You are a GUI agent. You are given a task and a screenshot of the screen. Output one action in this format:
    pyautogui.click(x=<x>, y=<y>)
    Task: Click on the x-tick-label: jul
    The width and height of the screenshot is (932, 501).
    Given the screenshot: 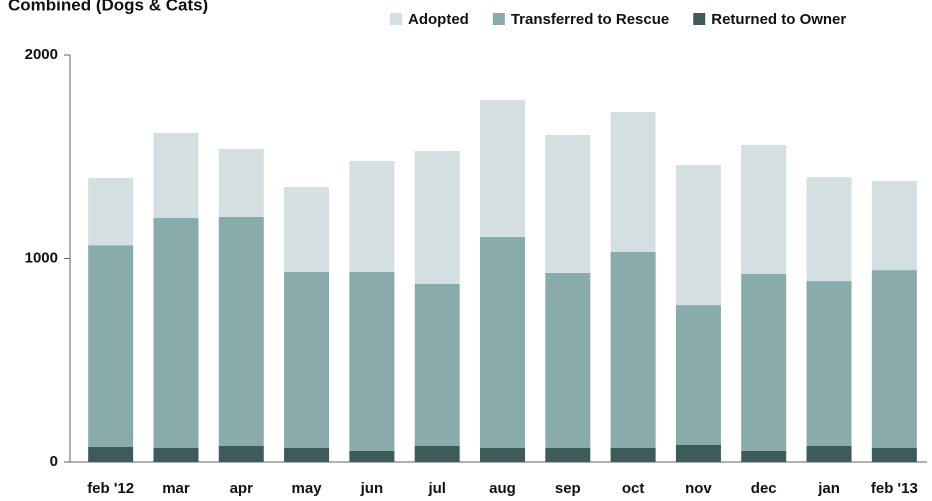 What is the action you would take?
    pyautogui.click(x=436, y=488)
    